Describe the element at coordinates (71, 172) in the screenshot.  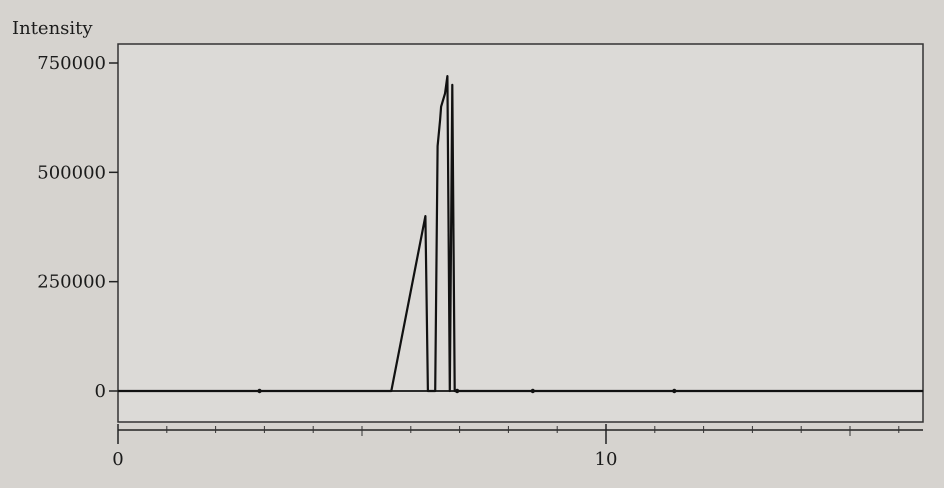
I see `y-tick-label: 500000` at that location.